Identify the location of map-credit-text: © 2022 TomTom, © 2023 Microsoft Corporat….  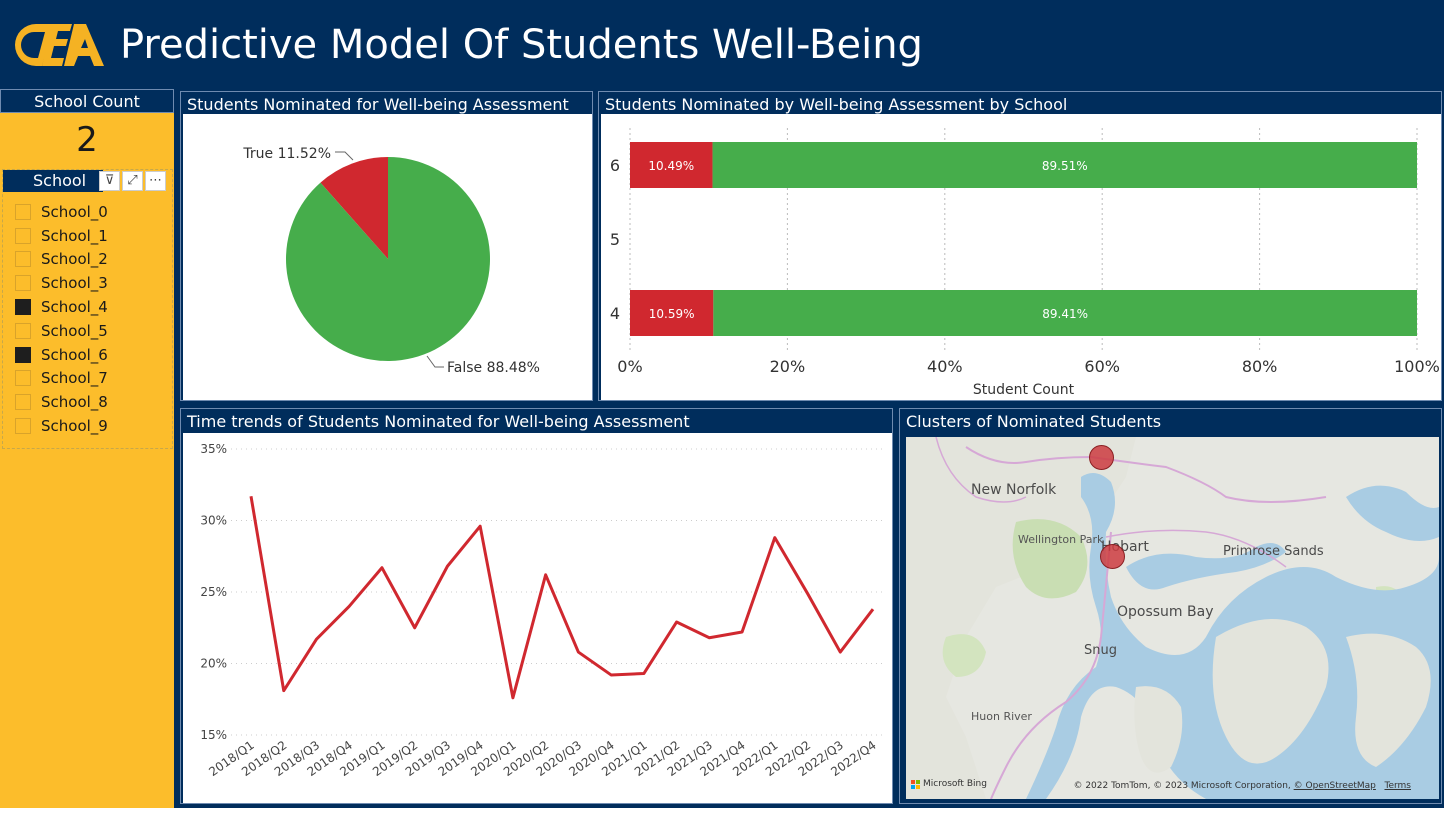
(1182, 786).